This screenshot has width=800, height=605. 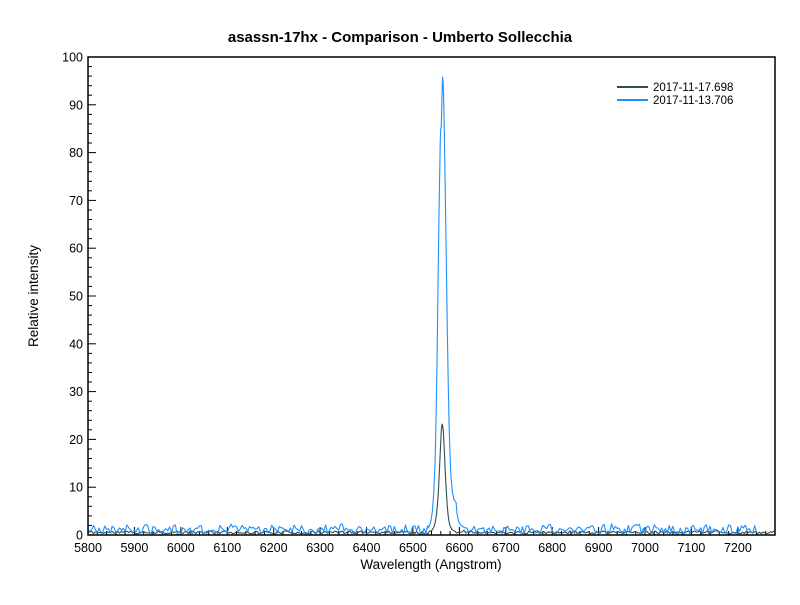 What do you see at coordinates (76, 153) in the screenshot?
I see `y-tick-label: 80` at bounding box center [76, 153].